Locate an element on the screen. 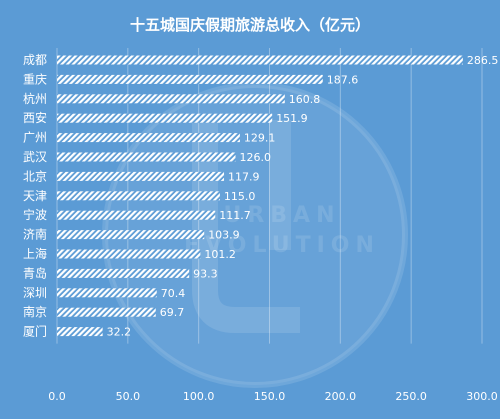 The height and width of the screenshot is (419, 500). value-label: 151.9 is located at coordinates (292, 118).